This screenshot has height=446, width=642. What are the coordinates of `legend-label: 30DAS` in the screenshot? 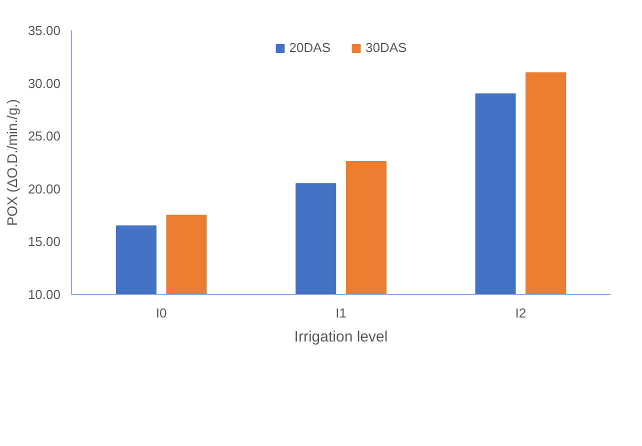 It's located at (386, 47).